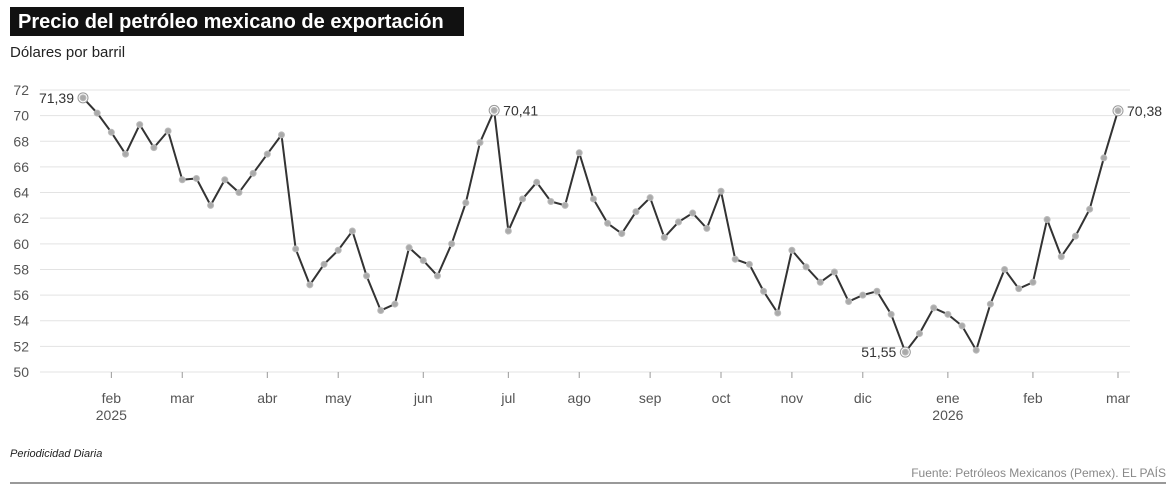 This screenshot has width=1176, height=496. I want to click on x-tick-label: jun, so click(423, 398).